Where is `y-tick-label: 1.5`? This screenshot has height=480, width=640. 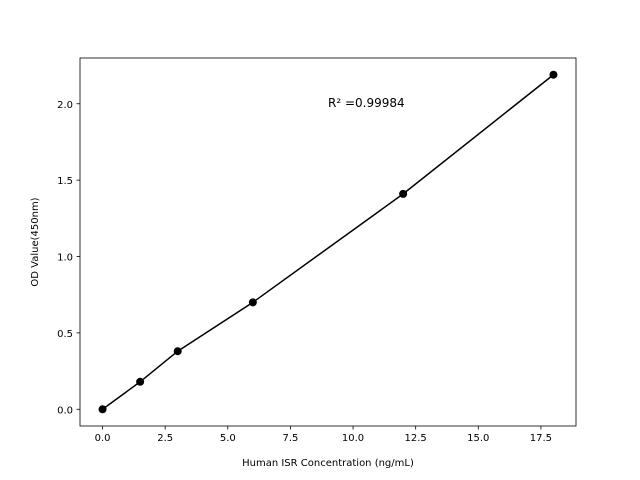 y-tick-label: 1.5 is located at coordinates (65, 181).